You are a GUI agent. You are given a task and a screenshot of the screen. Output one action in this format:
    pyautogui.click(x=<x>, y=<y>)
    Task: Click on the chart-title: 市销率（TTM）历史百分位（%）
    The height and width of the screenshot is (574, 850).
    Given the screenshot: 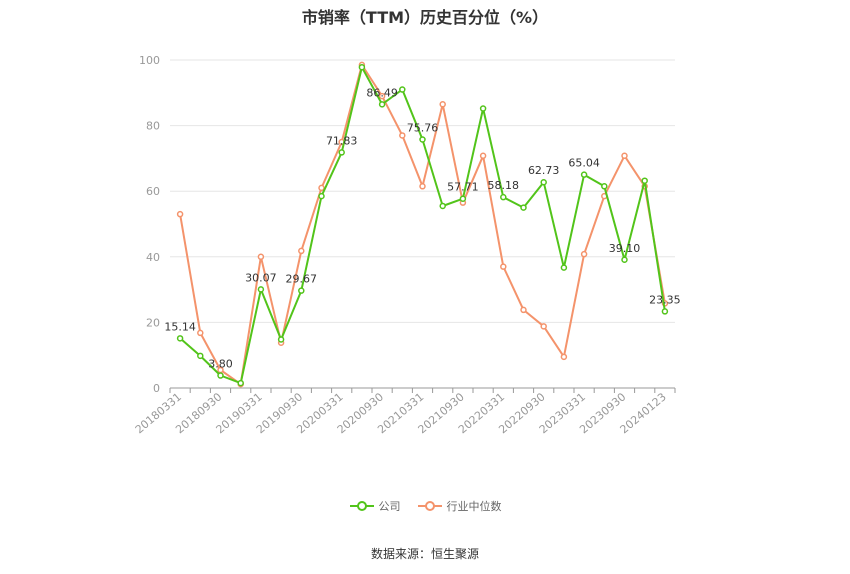 What is the action you would take?
    pyautogui.click(x=425, y=17)
    